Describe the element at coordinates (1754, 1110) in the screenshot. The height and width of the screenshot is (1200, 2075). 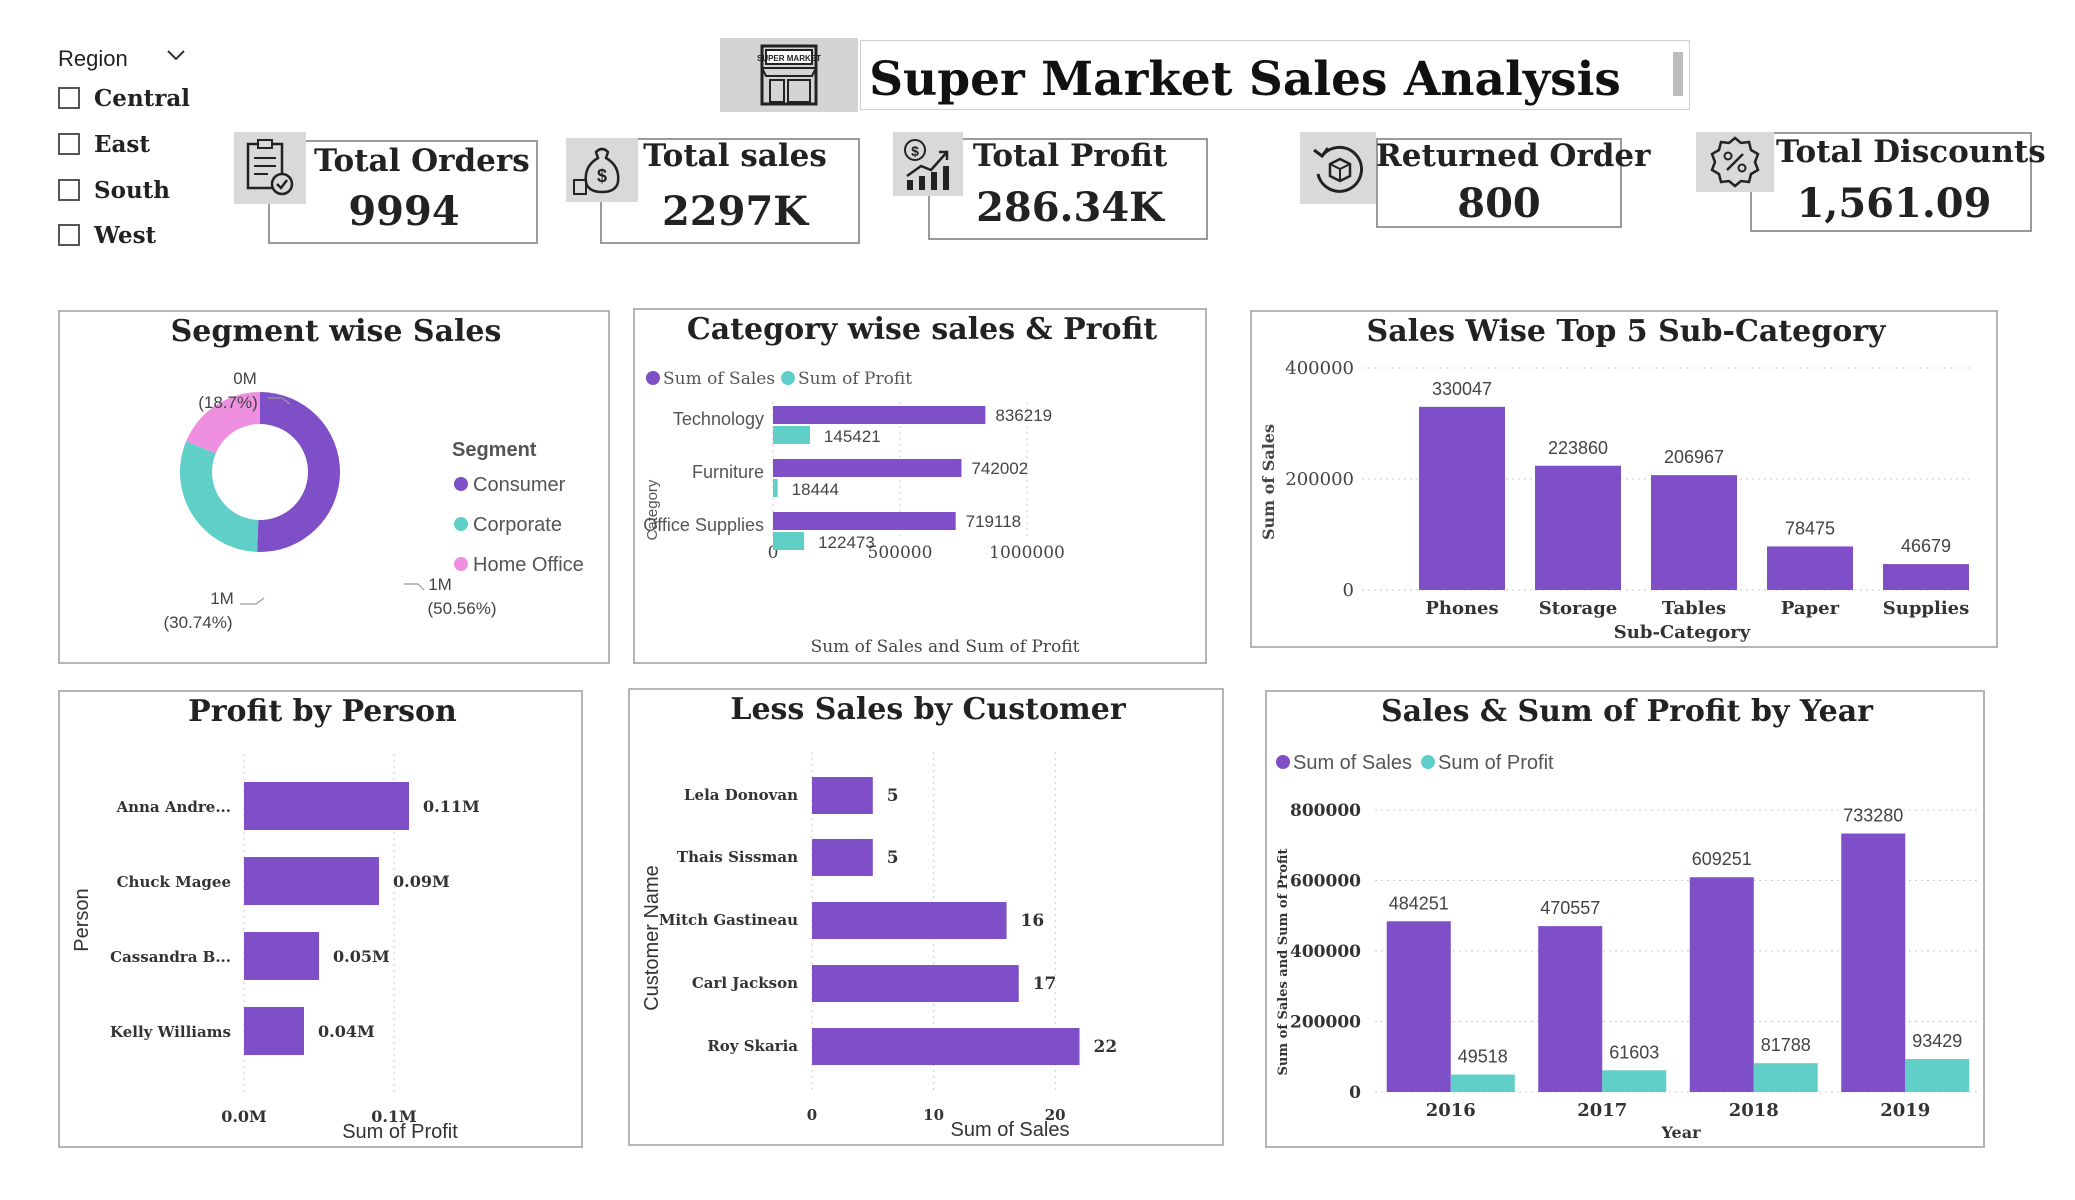
I see `category-label: 2018` at that location.